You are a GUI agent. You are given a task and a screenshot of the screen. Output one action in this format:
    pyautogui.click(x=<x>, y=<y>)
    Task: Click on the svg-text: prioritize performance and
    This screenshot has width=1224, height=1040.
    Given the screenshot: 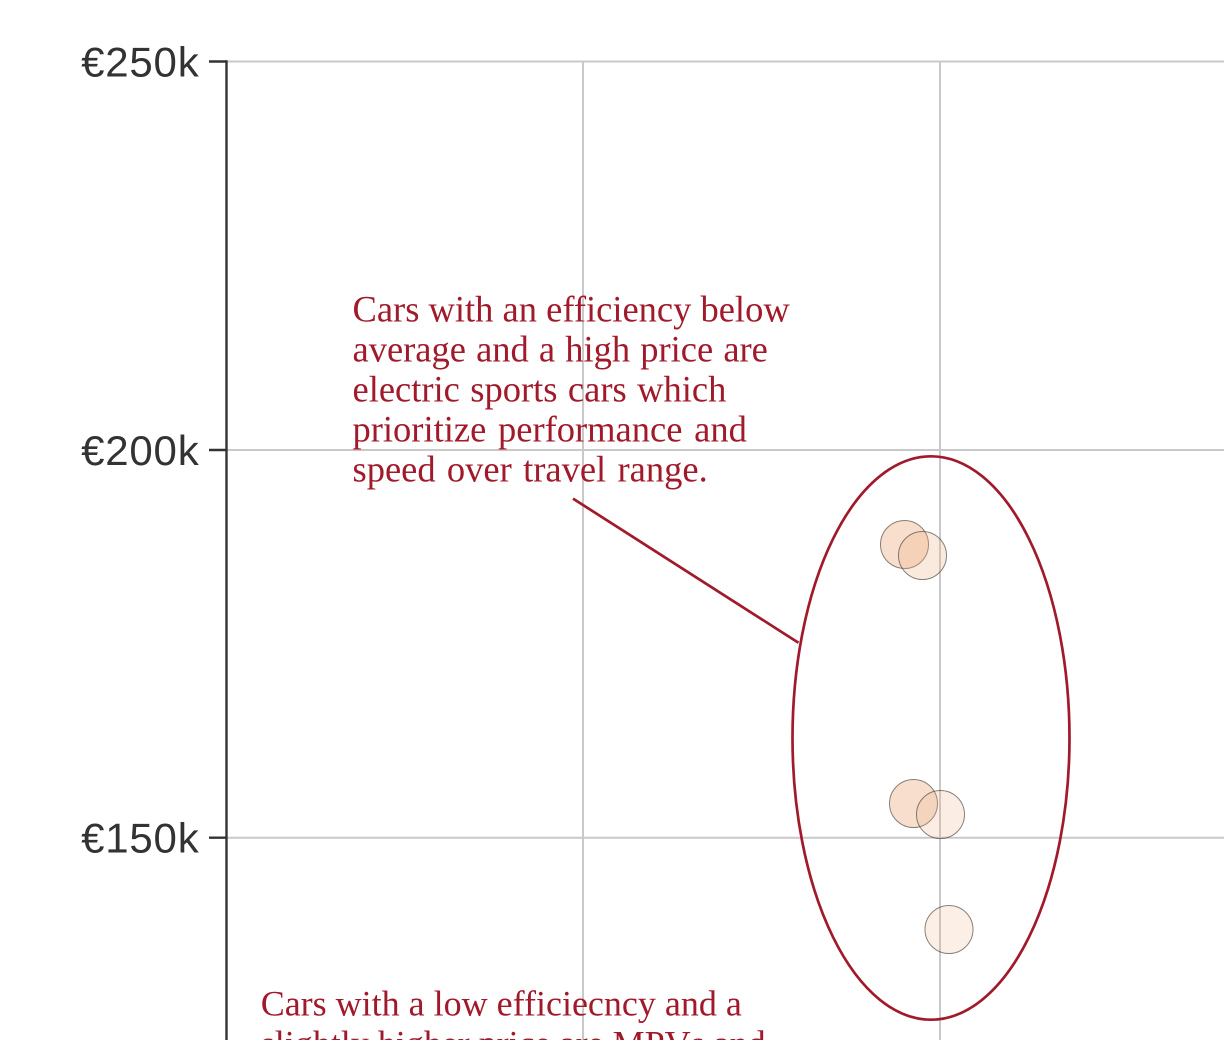 What is the action you would take?
    pyautogui.click(x=550, y=428)
    